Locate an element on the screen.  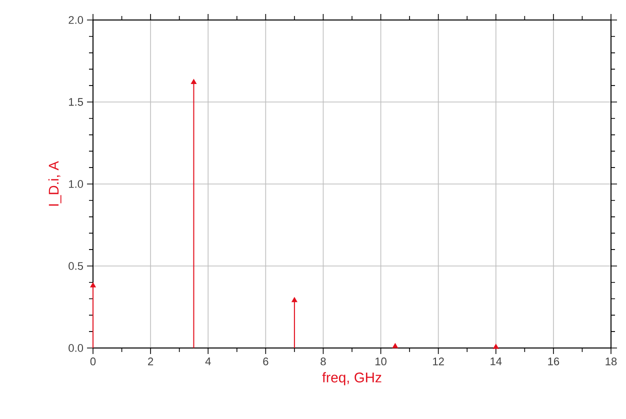
x-tick-label: 10 is located at coordinates (380, 362).